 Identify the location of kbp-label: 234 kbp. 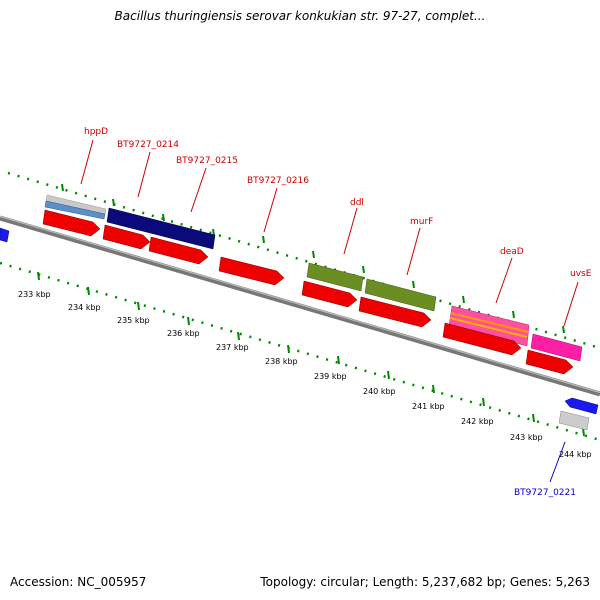
(84, 307).